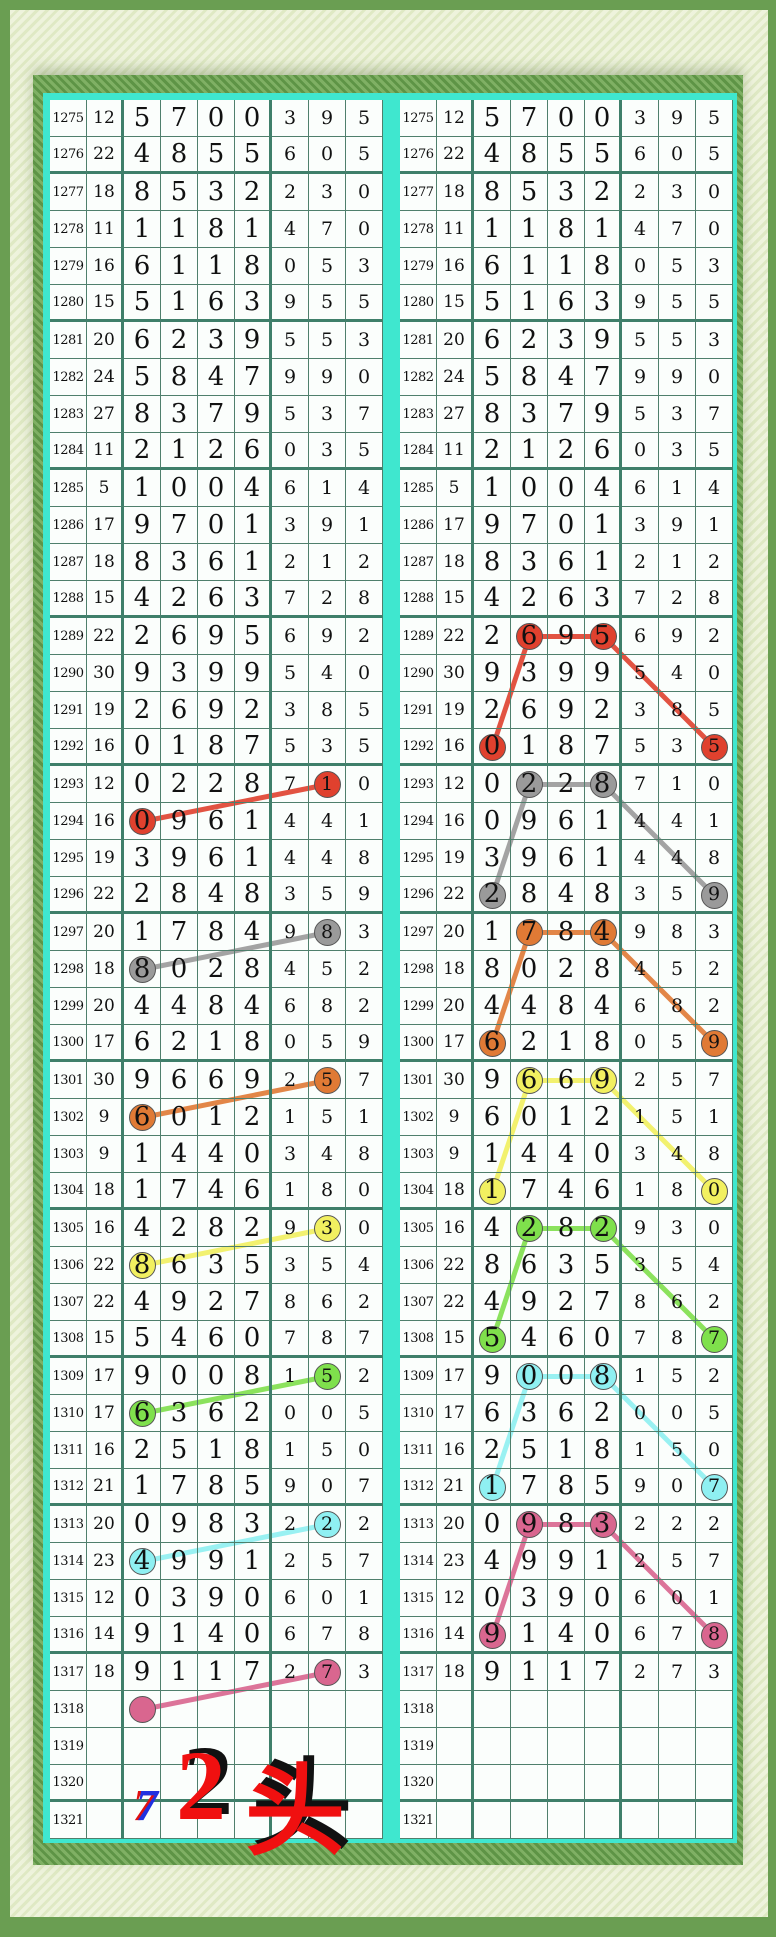 Image resolution: width=776 pixels, height=1937 pixels. What do you see at coordinates (327, 562) in the screenshot?
I see `left-d6-cell: 1` at bounding box center [327, 562].